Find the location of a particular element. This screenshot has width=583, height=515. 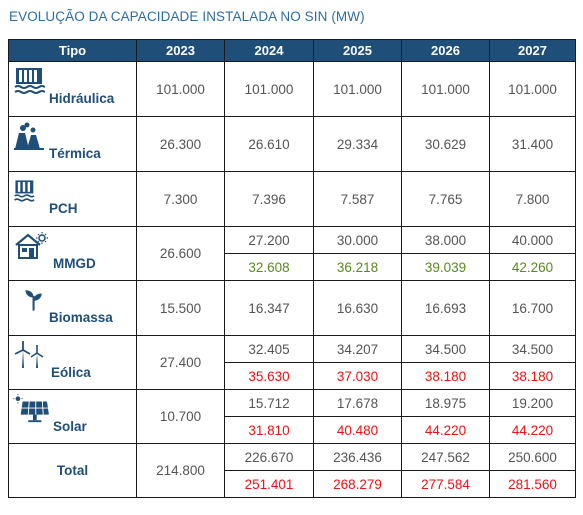

value-cell: 18.975 is located at coordinates (445, 403).